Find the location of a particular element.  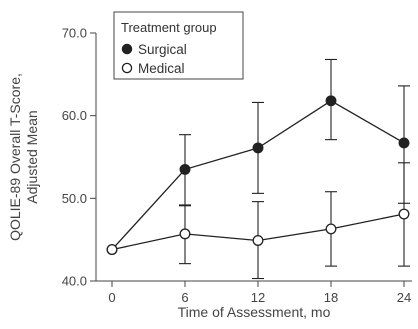

y-tick-label: 50.0 is located at coordinates (74, 198).